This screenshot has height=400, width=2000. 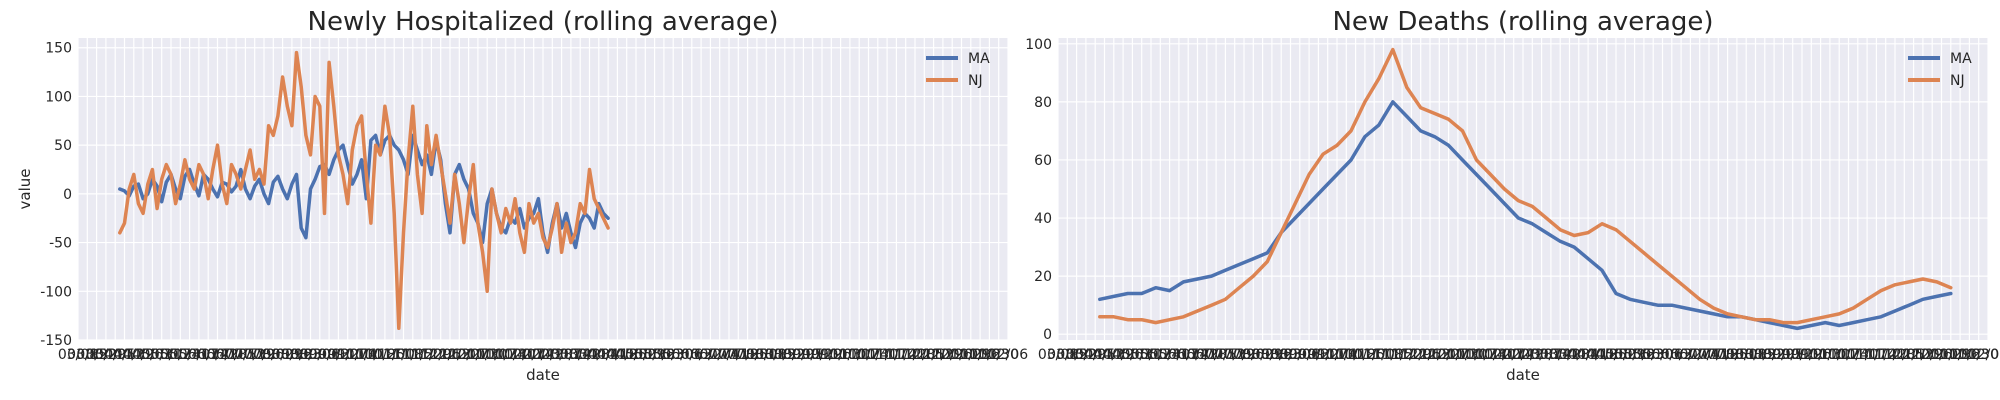 What do you see at coordinates (1755, 355) in the screenshot?
I see `x-tick-label: 08/15` at bounding box center [1755, 355].